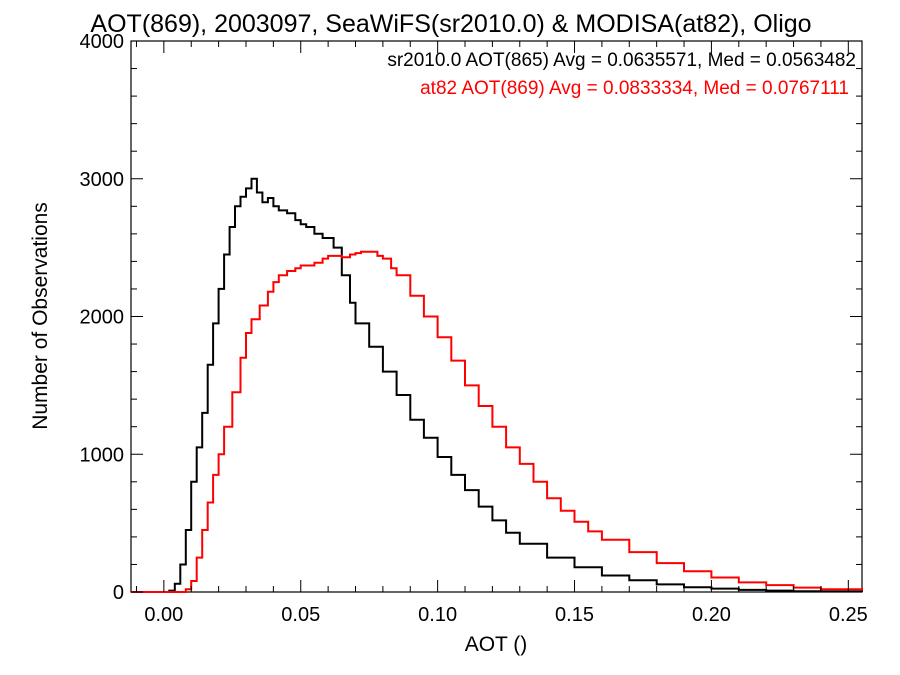 The width and height of the screenshot is (900, 675). I want to click on y-tick-label: 2000, so click(102, 318).